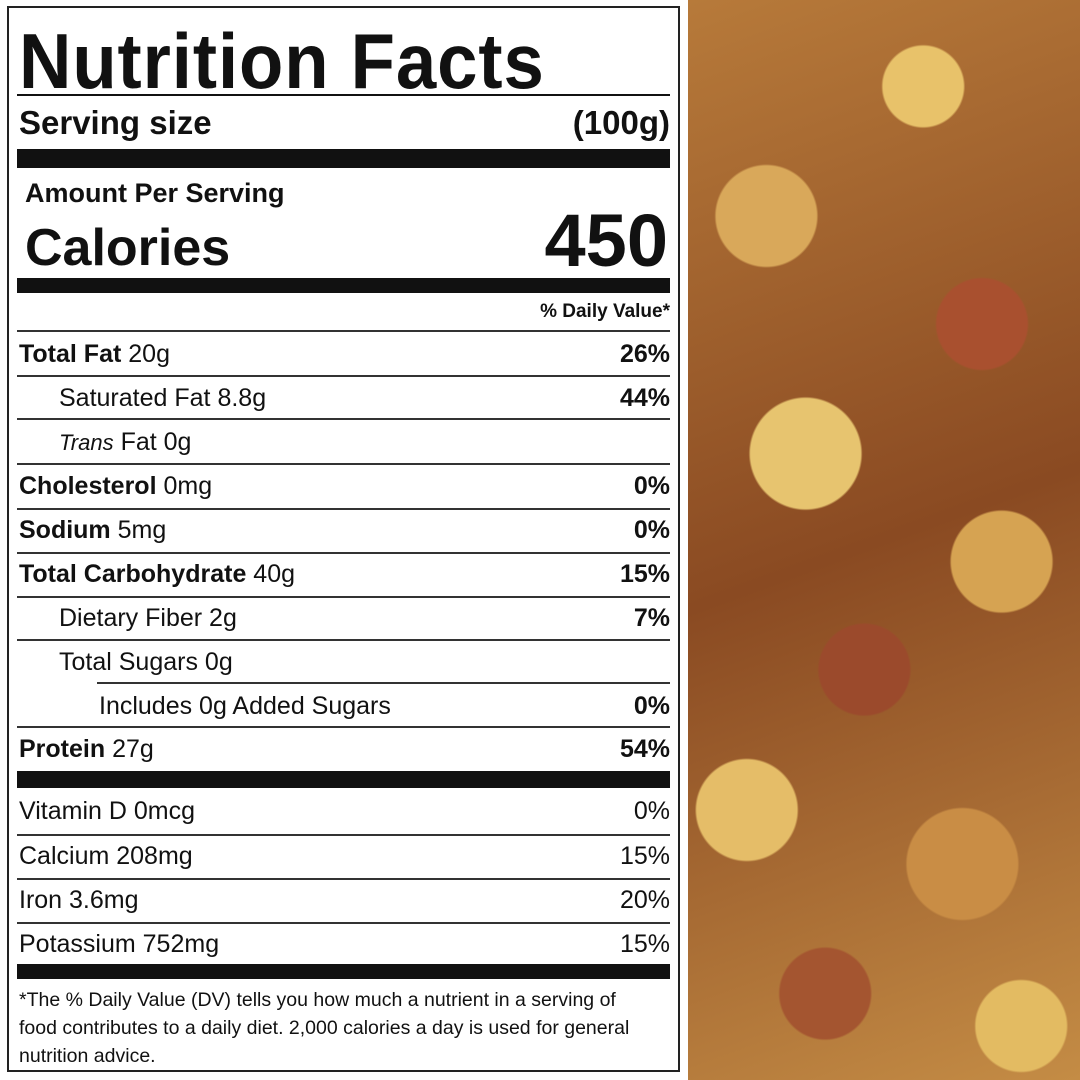 The width and height of the screenshot is (1080, 1080). Describe the element at coordinates (155, 193) in the screenshot. I see `amount-per-serving: Amount Per Serving` at that location.